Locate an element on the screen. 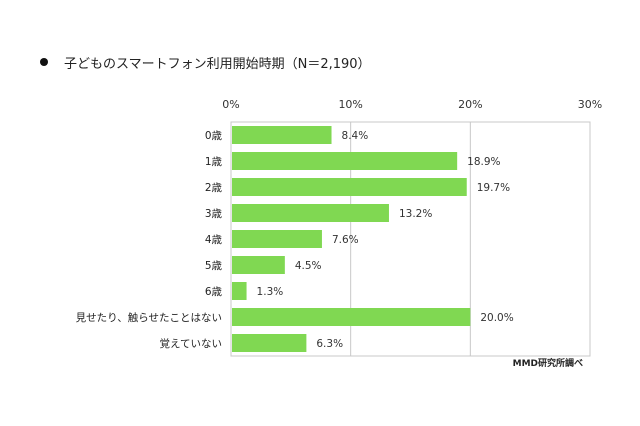 This screenshot has height=426, width=640. x-tick-label: 10% is located at coordinates (350, 104).